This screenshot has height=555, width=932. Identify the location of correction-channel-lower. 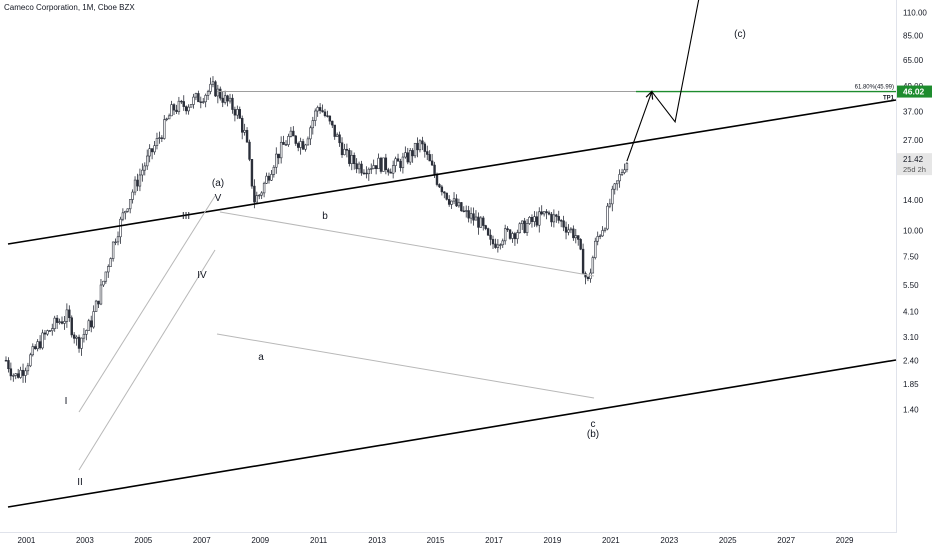
(405, 366).